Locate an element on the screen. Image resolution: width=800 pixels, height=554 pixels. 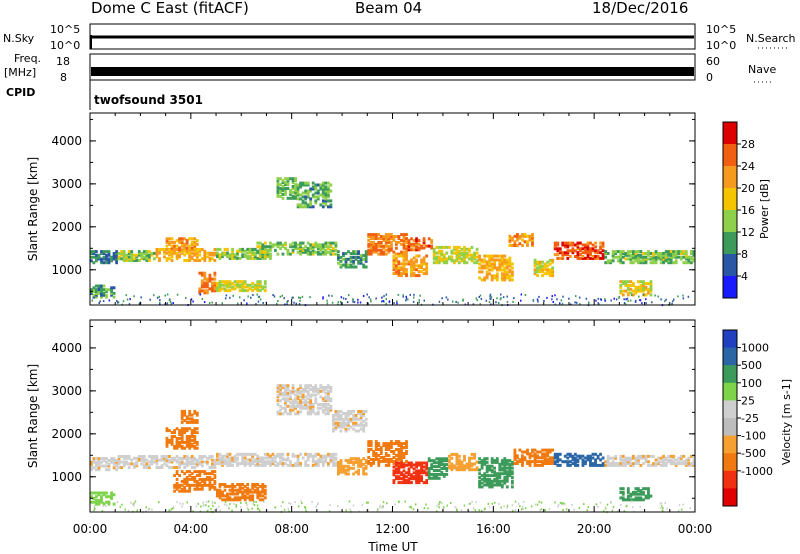
cpid-value: twofsound 3501 is located at coordinates (148, 100).